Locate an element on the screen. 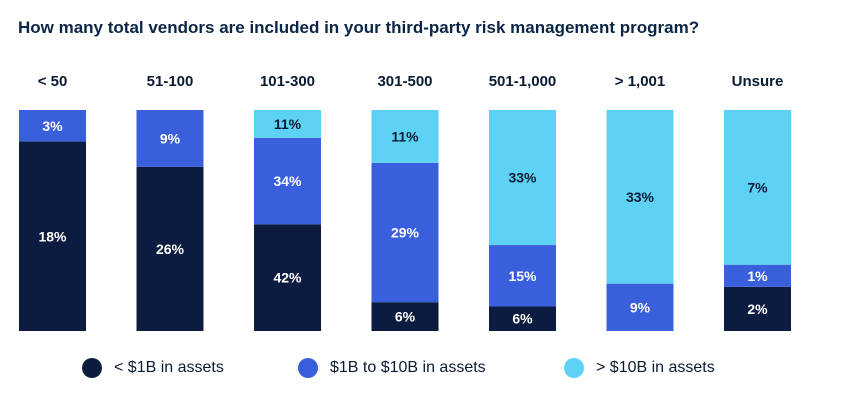 The image size is (850, 401). data-label-3-2: 11% is located at coordinates (405, 136).